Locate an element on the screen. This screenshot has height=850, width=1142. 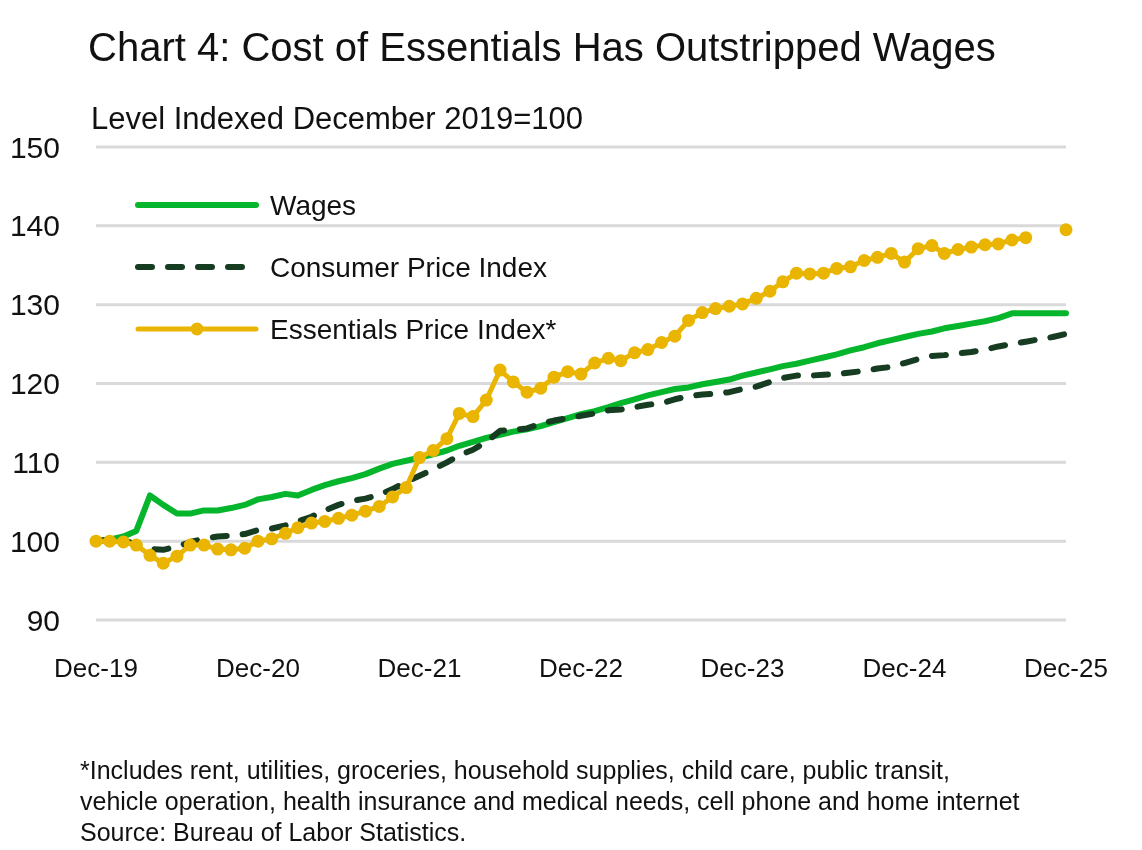
y-axis-title: Level Indexed December 2019=100 is located at coordinates (337, 118).